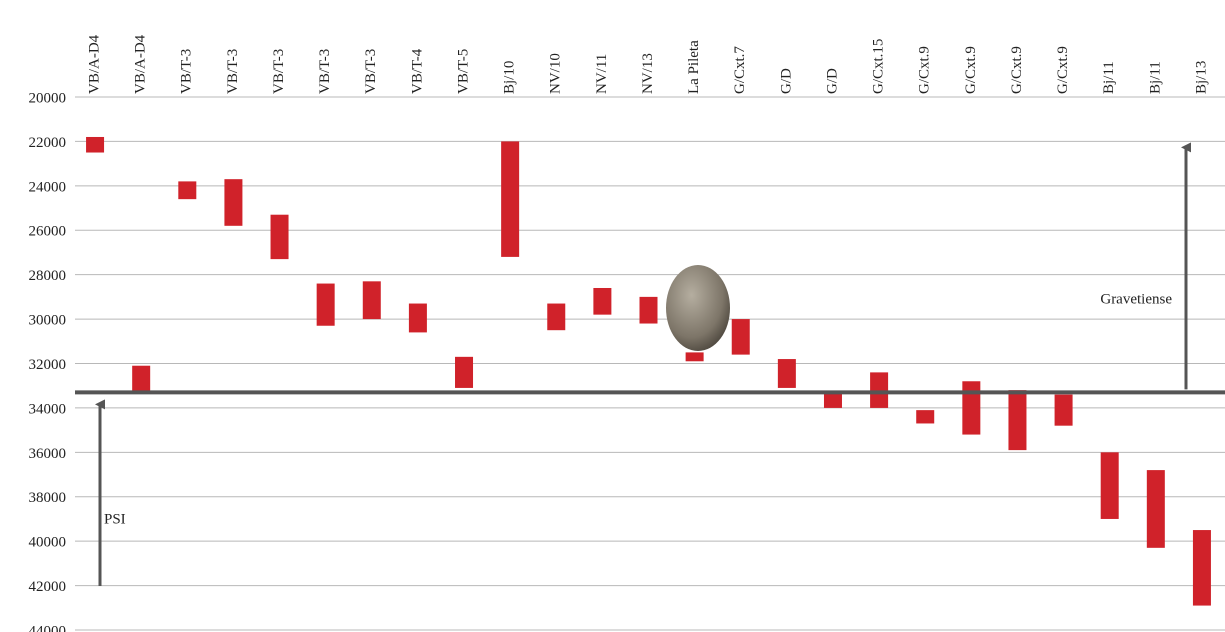  What do you see at coordinates (48, 409) in the screenshot?
I see `y-tick-label: 34000` at bounding box center [48, 409].